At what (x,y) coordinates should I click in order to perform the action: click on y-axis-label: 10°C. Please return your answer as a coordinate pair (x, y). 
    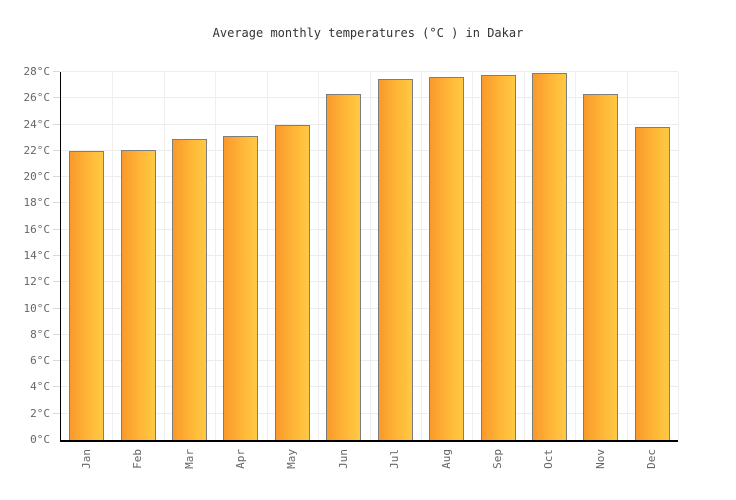
    Looking at the image, I should click on (37, 308).